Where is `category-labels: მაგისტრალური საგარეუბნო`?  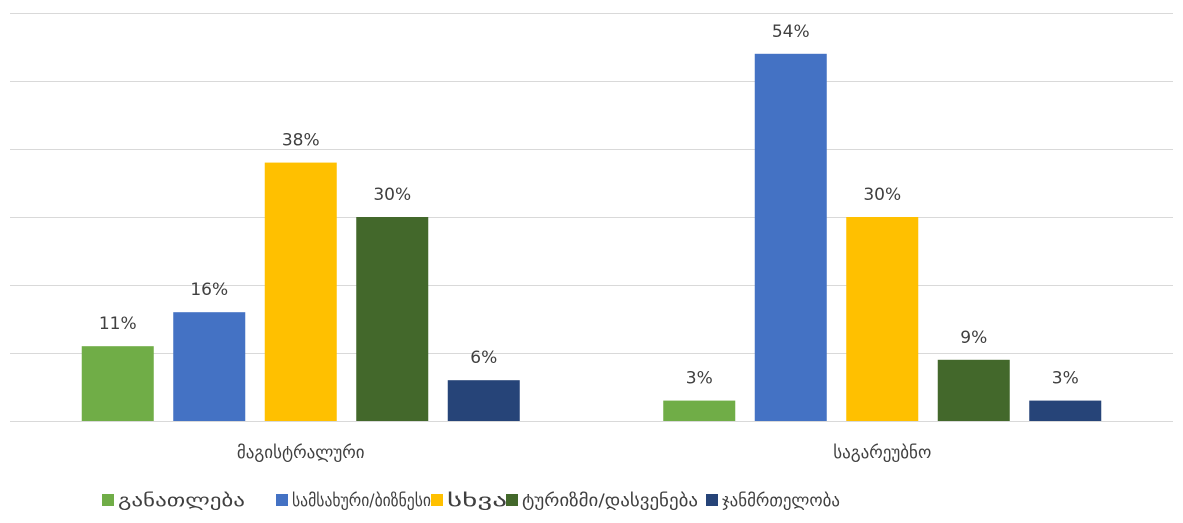
category-labels: მაგისტრალური საგარეუბნო is located at coordinates (584, 453).